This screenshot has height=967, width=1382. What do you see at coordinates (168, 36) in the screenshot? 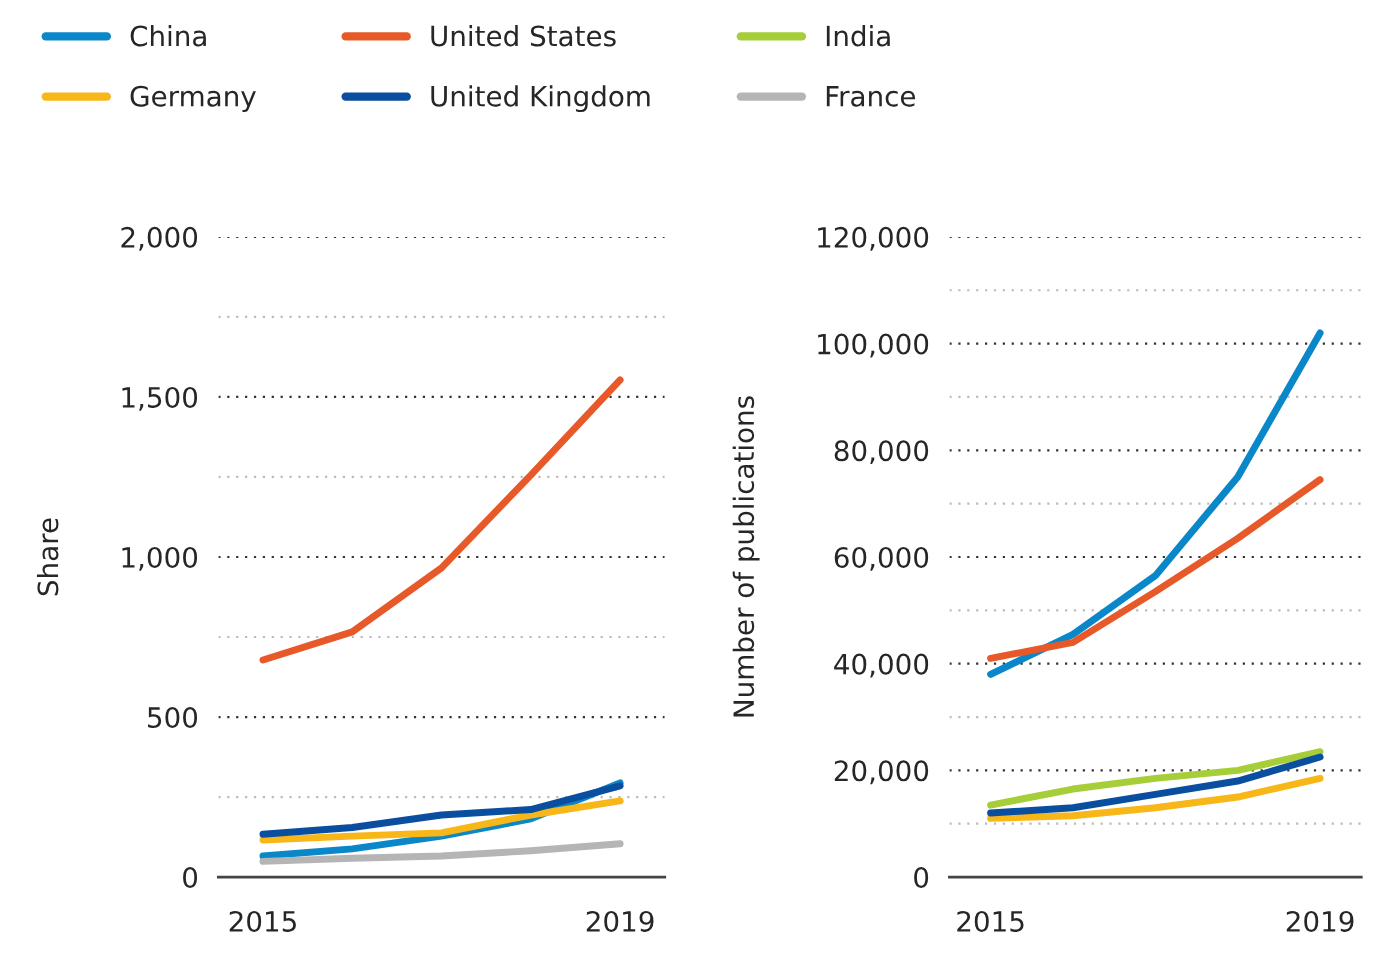
I see `legend-label: China` at bounding box center [168, 36].